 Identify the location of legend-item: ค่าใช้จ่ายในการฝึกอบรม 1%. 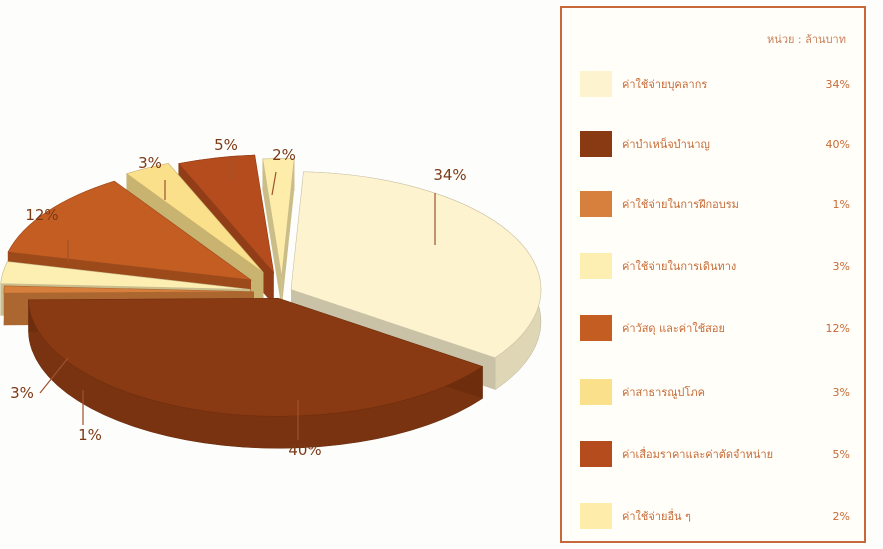
(715, 204).